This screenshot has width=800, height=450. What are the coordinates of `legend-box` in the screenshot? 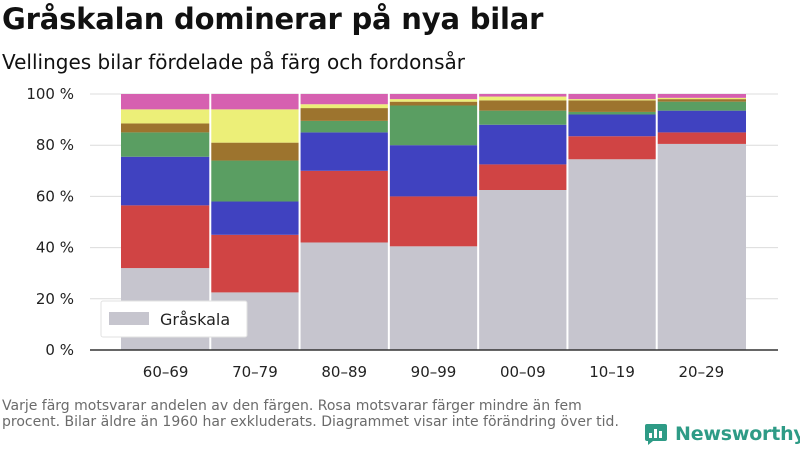 It's located at (174, 319).